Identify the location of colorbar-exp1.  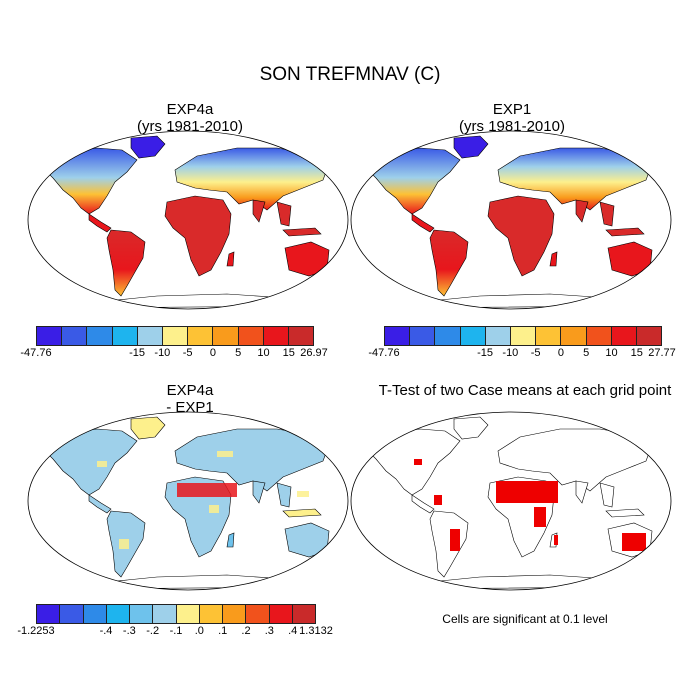
(523, 336).